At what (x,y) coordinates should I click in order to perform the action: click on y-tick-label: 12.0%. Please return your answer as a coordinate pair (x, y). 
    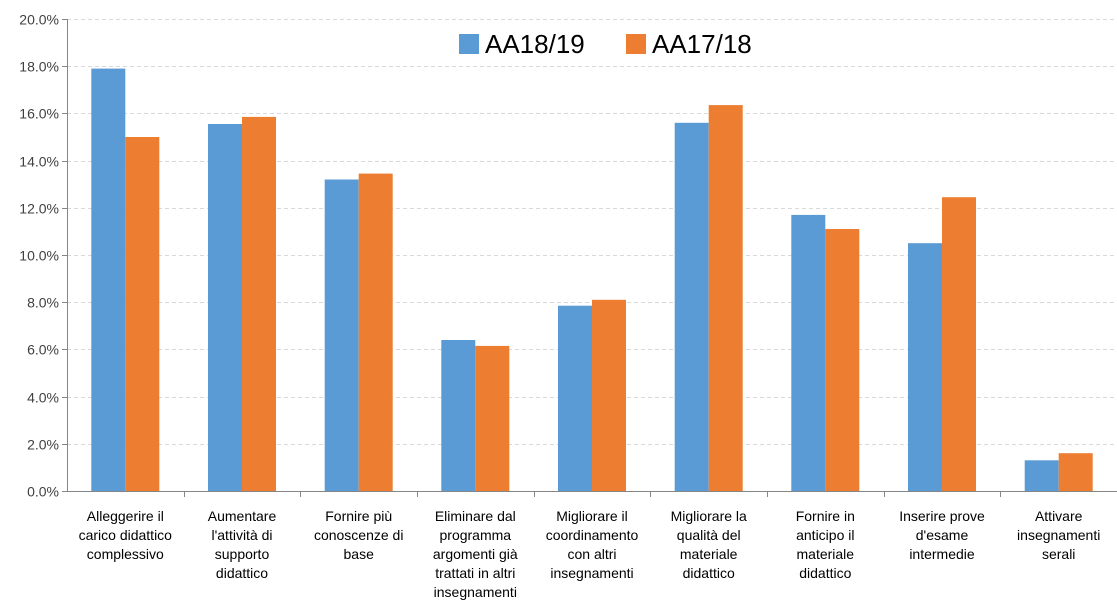
    Looking at the image, I should click on (39, 209).